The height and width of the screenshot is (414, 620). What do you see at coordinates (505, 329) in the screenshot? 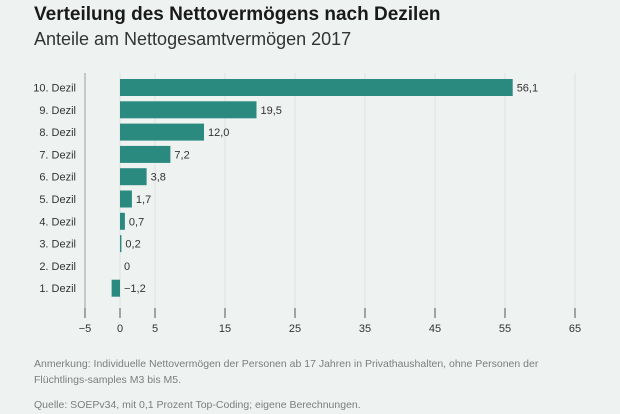
I see `x-tick-label: 55` at bounding box center [505, 329].